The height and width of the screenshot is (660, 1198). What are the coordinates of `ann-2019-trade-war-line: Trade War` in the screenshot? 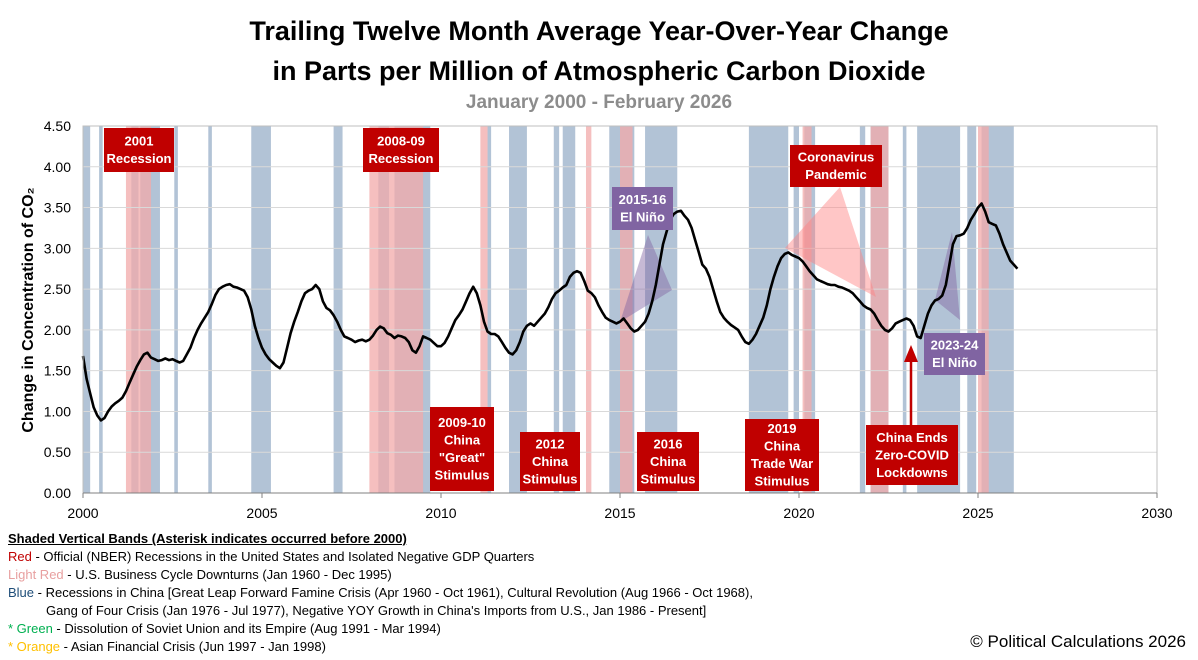 It's located at (782, 463).